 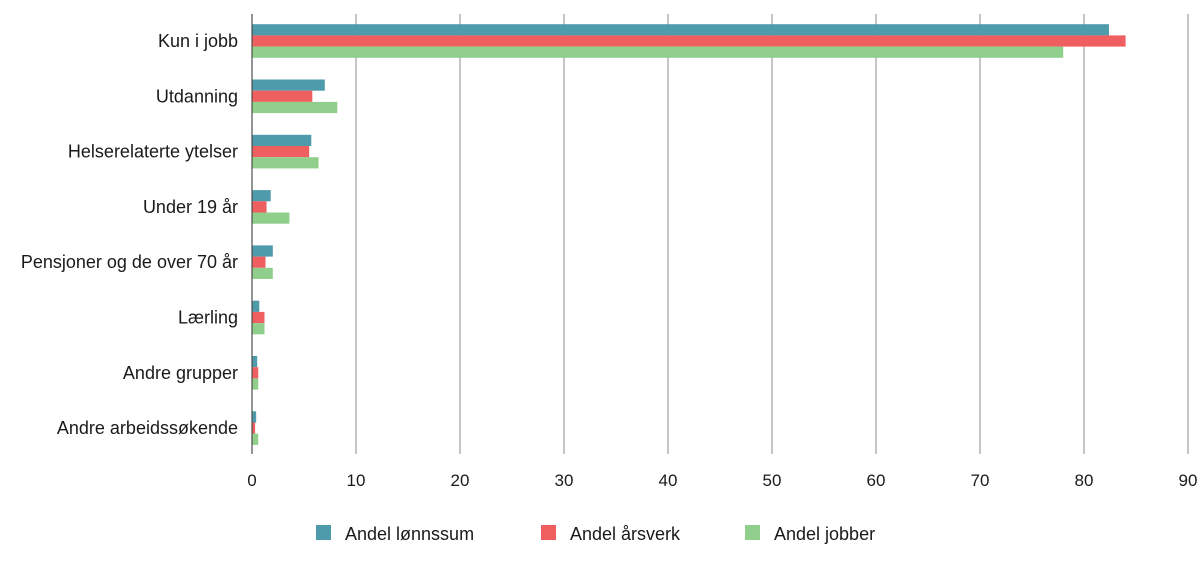 I want to click on x-tick-40: 40, so click(x=668, y=480).